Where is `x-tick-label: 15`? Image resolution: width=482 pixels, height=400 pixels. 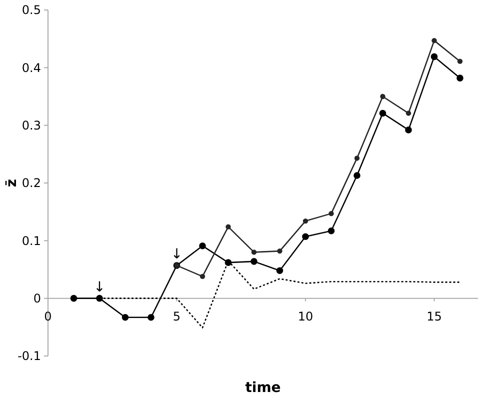 x-tick-label: 15 is located at coordinates (434, 316).